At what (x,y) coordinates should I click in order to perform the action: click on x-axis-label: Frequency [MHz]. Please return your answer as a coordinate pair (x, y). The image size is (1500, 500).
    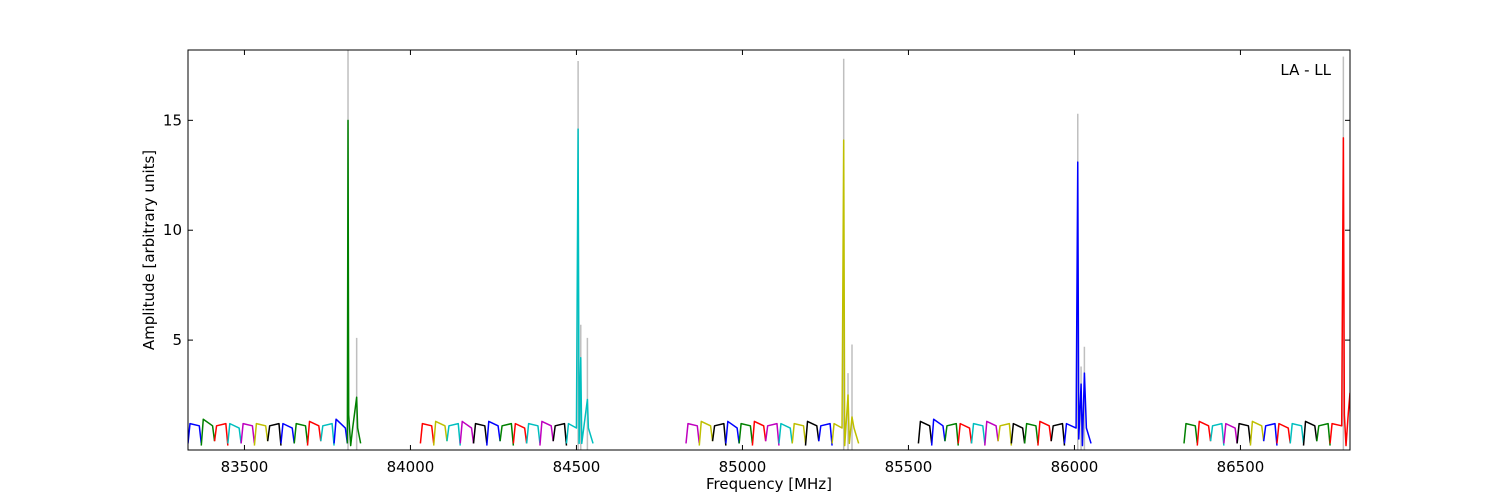
    Looking at the image, I should click on (769, 484).